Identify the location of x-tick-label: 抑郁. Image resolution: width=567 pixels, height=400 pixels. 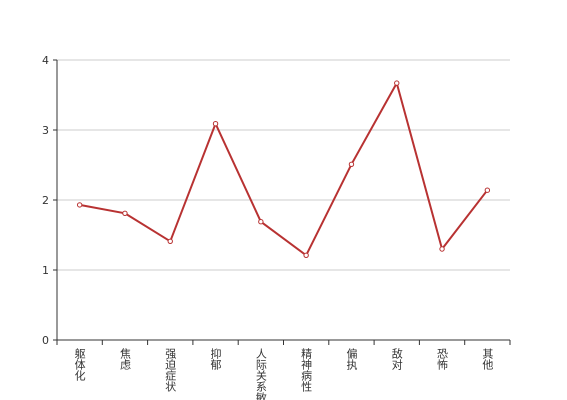
(215, 358).